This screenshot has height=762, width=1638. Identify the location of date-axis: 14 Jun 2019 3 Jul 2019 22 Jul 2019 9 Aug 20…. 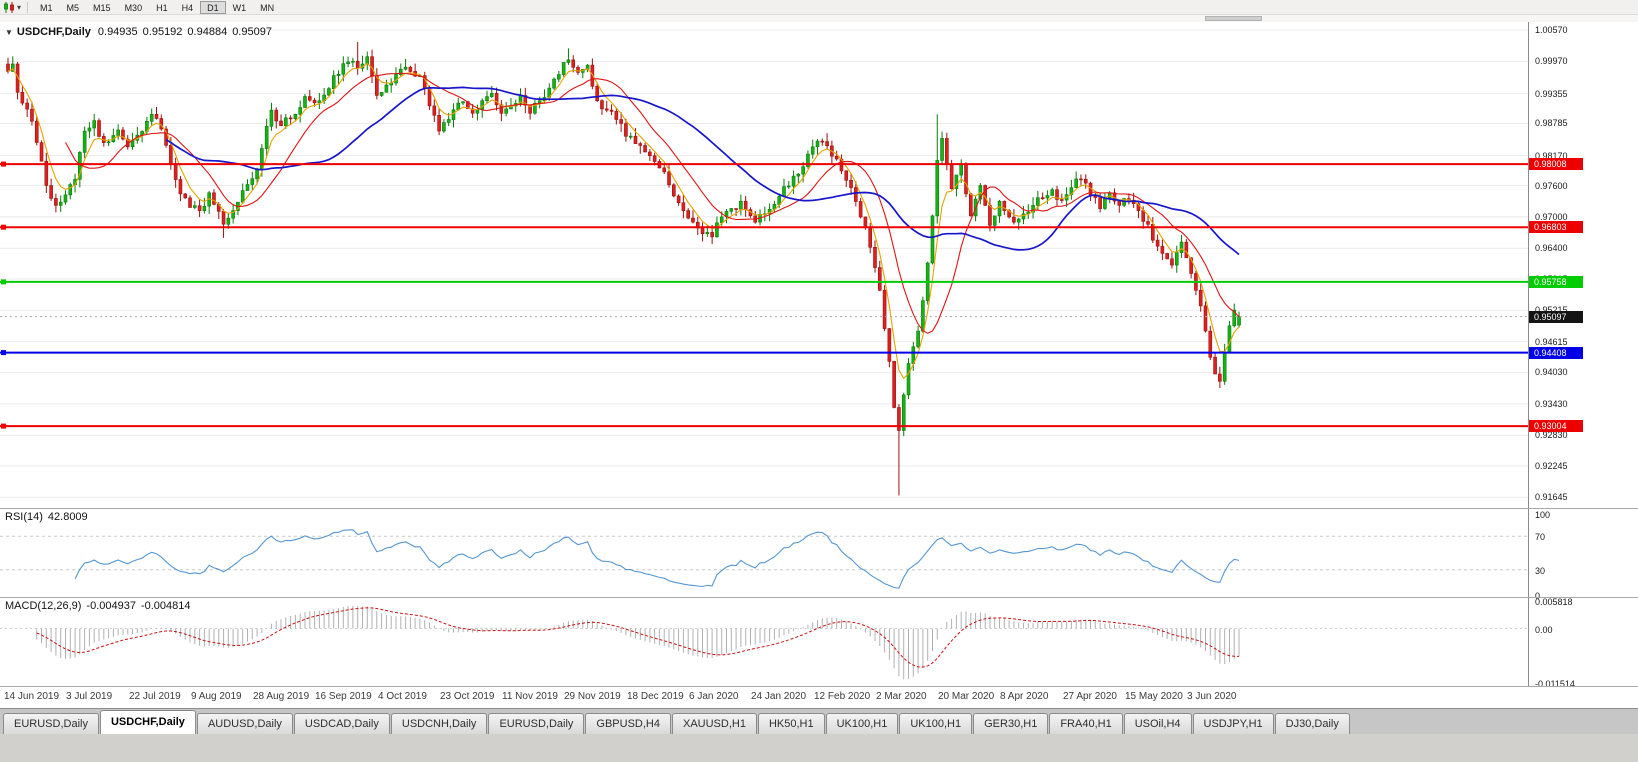
(819, 697).